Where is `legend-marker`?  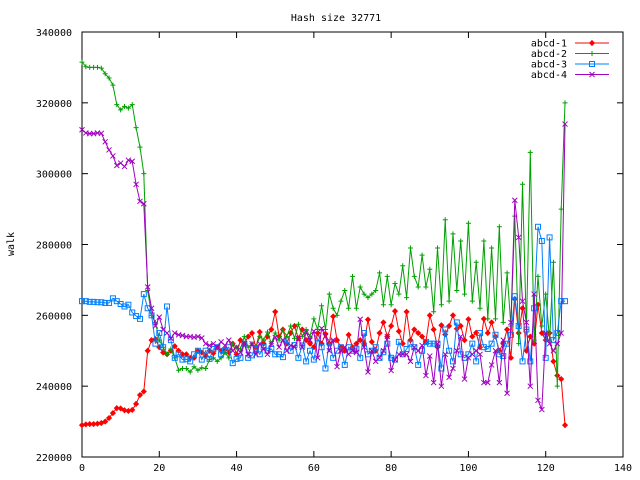
legend-marker is located at coordinates (592, 43).